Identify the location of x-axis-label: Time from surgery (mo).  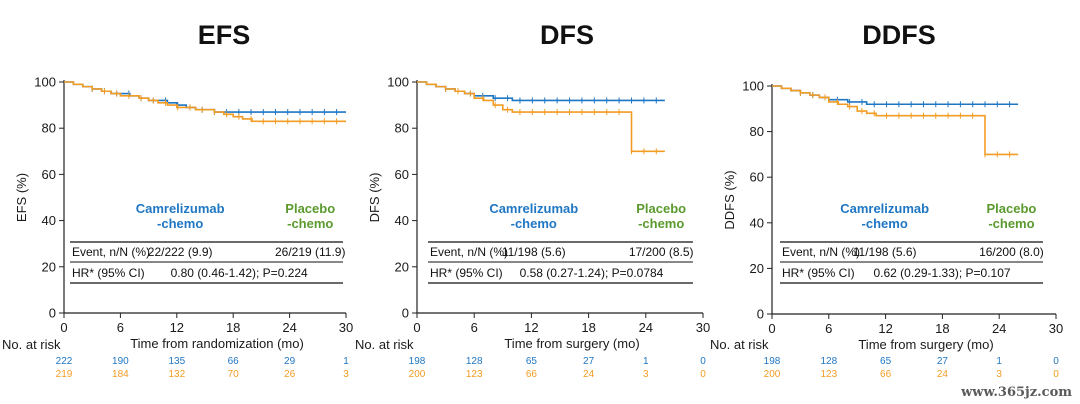
(571, 343).